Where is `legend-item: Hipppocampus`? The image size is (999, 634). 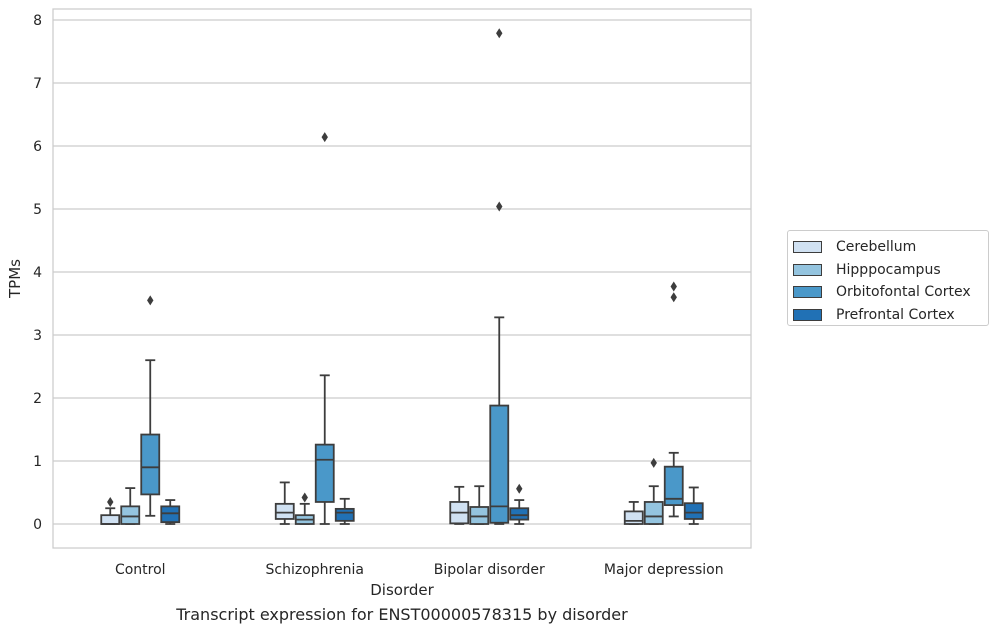
legend-item: Hipppocampus is located at coordinates (890, 270).